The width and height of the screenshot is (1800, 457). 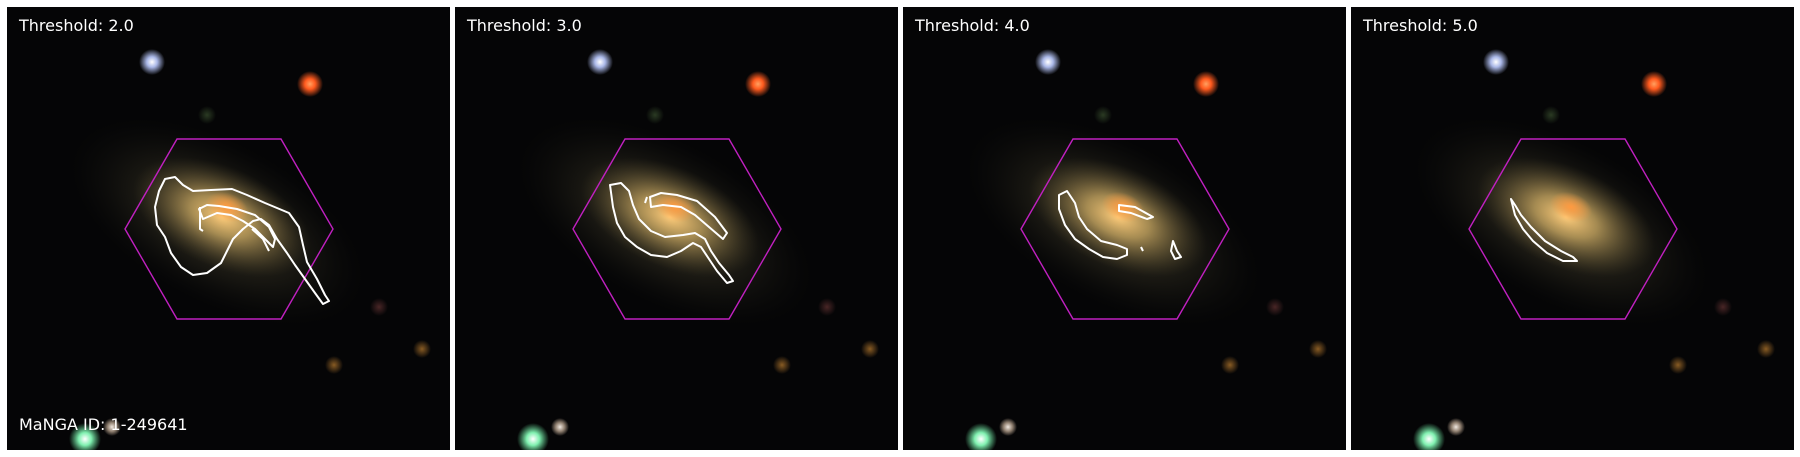 I want to click on threshold-label: Threshold: 5.0, so click(x=1420, y=25).